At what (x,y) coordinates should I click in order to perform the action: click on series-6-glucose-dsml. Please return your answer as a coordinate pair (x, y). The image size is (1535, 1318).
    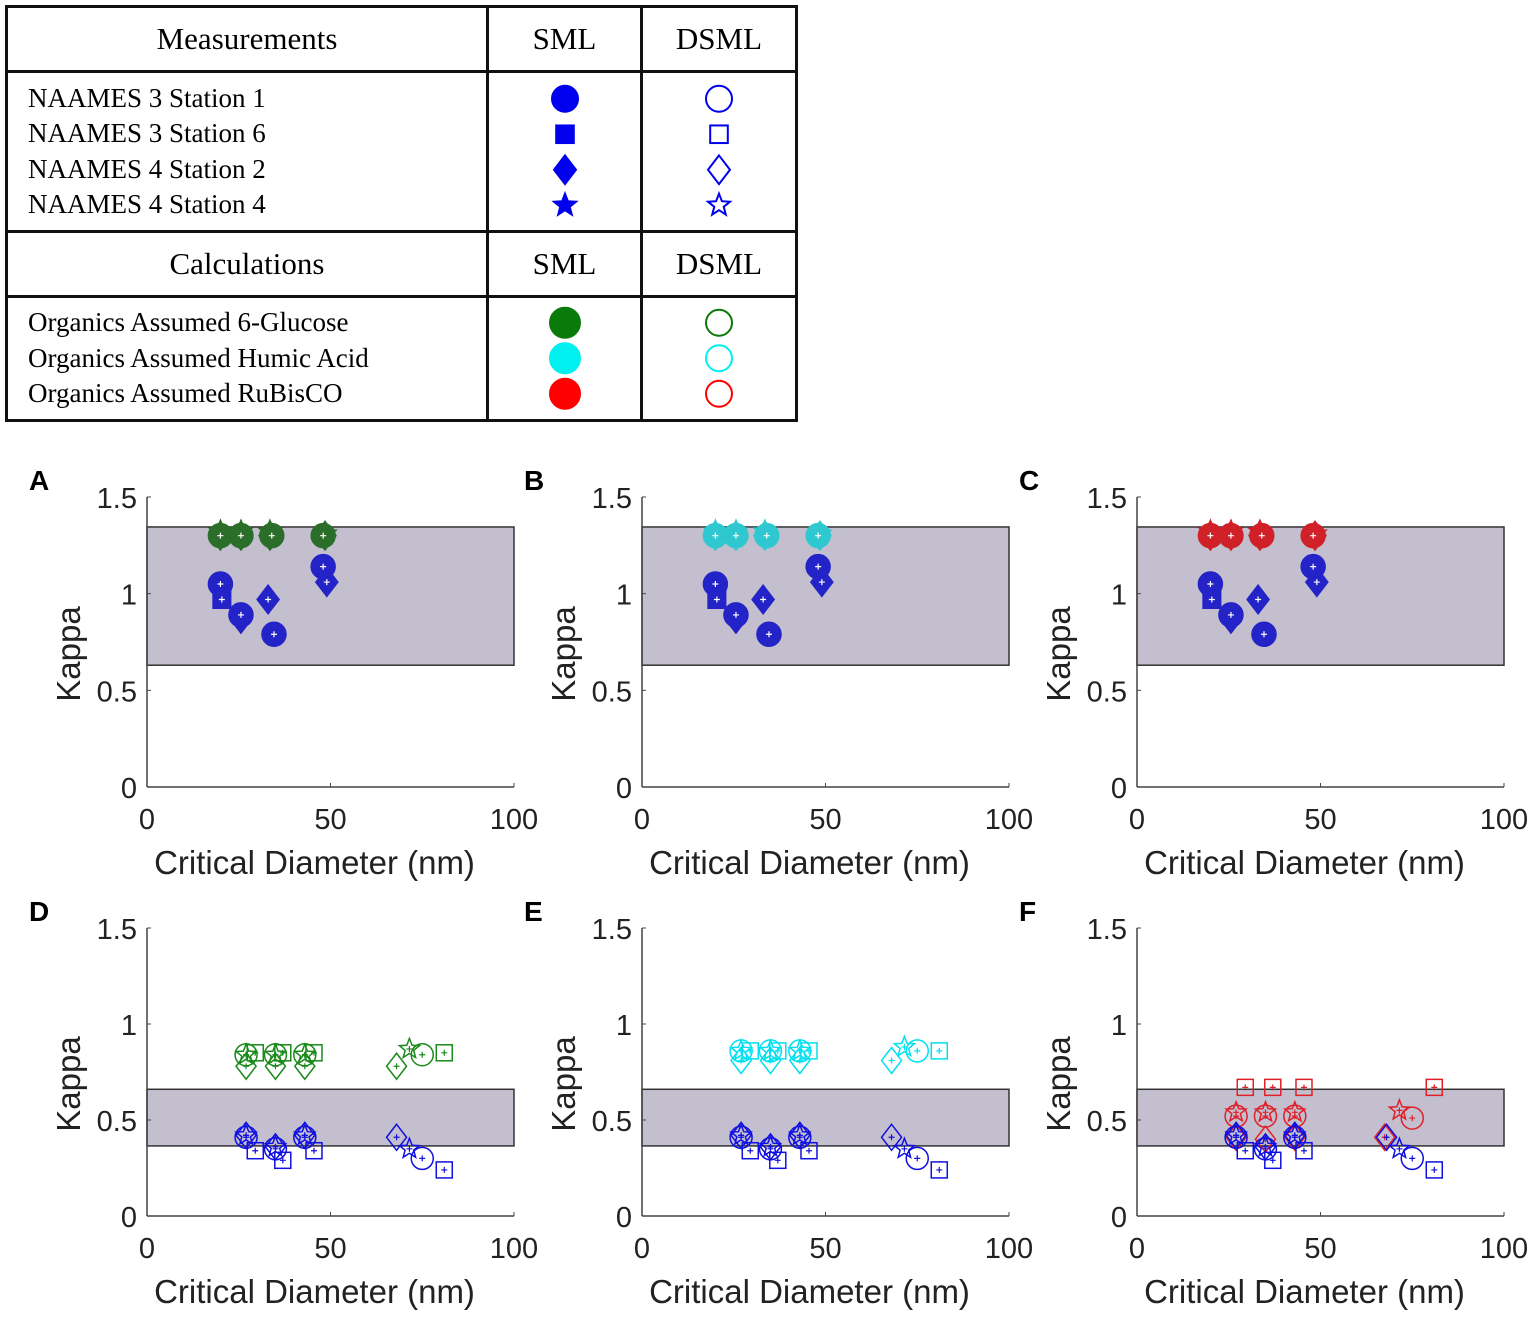
    Looking at the image, I should click on (344, 1058).